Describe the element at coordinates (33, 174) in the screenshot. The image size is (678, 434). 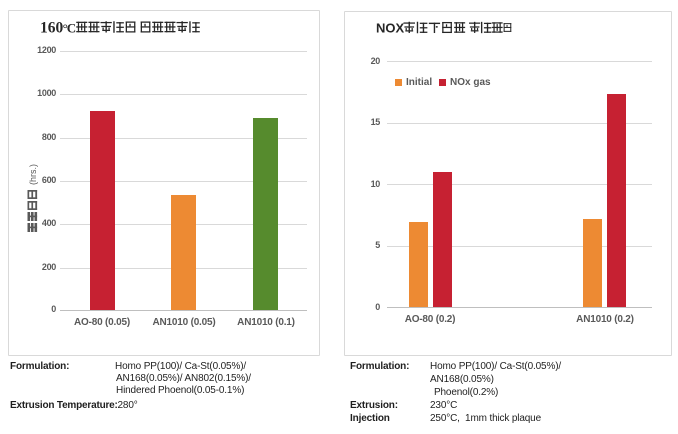
I see `svg-text: (hrs.)` at that location.